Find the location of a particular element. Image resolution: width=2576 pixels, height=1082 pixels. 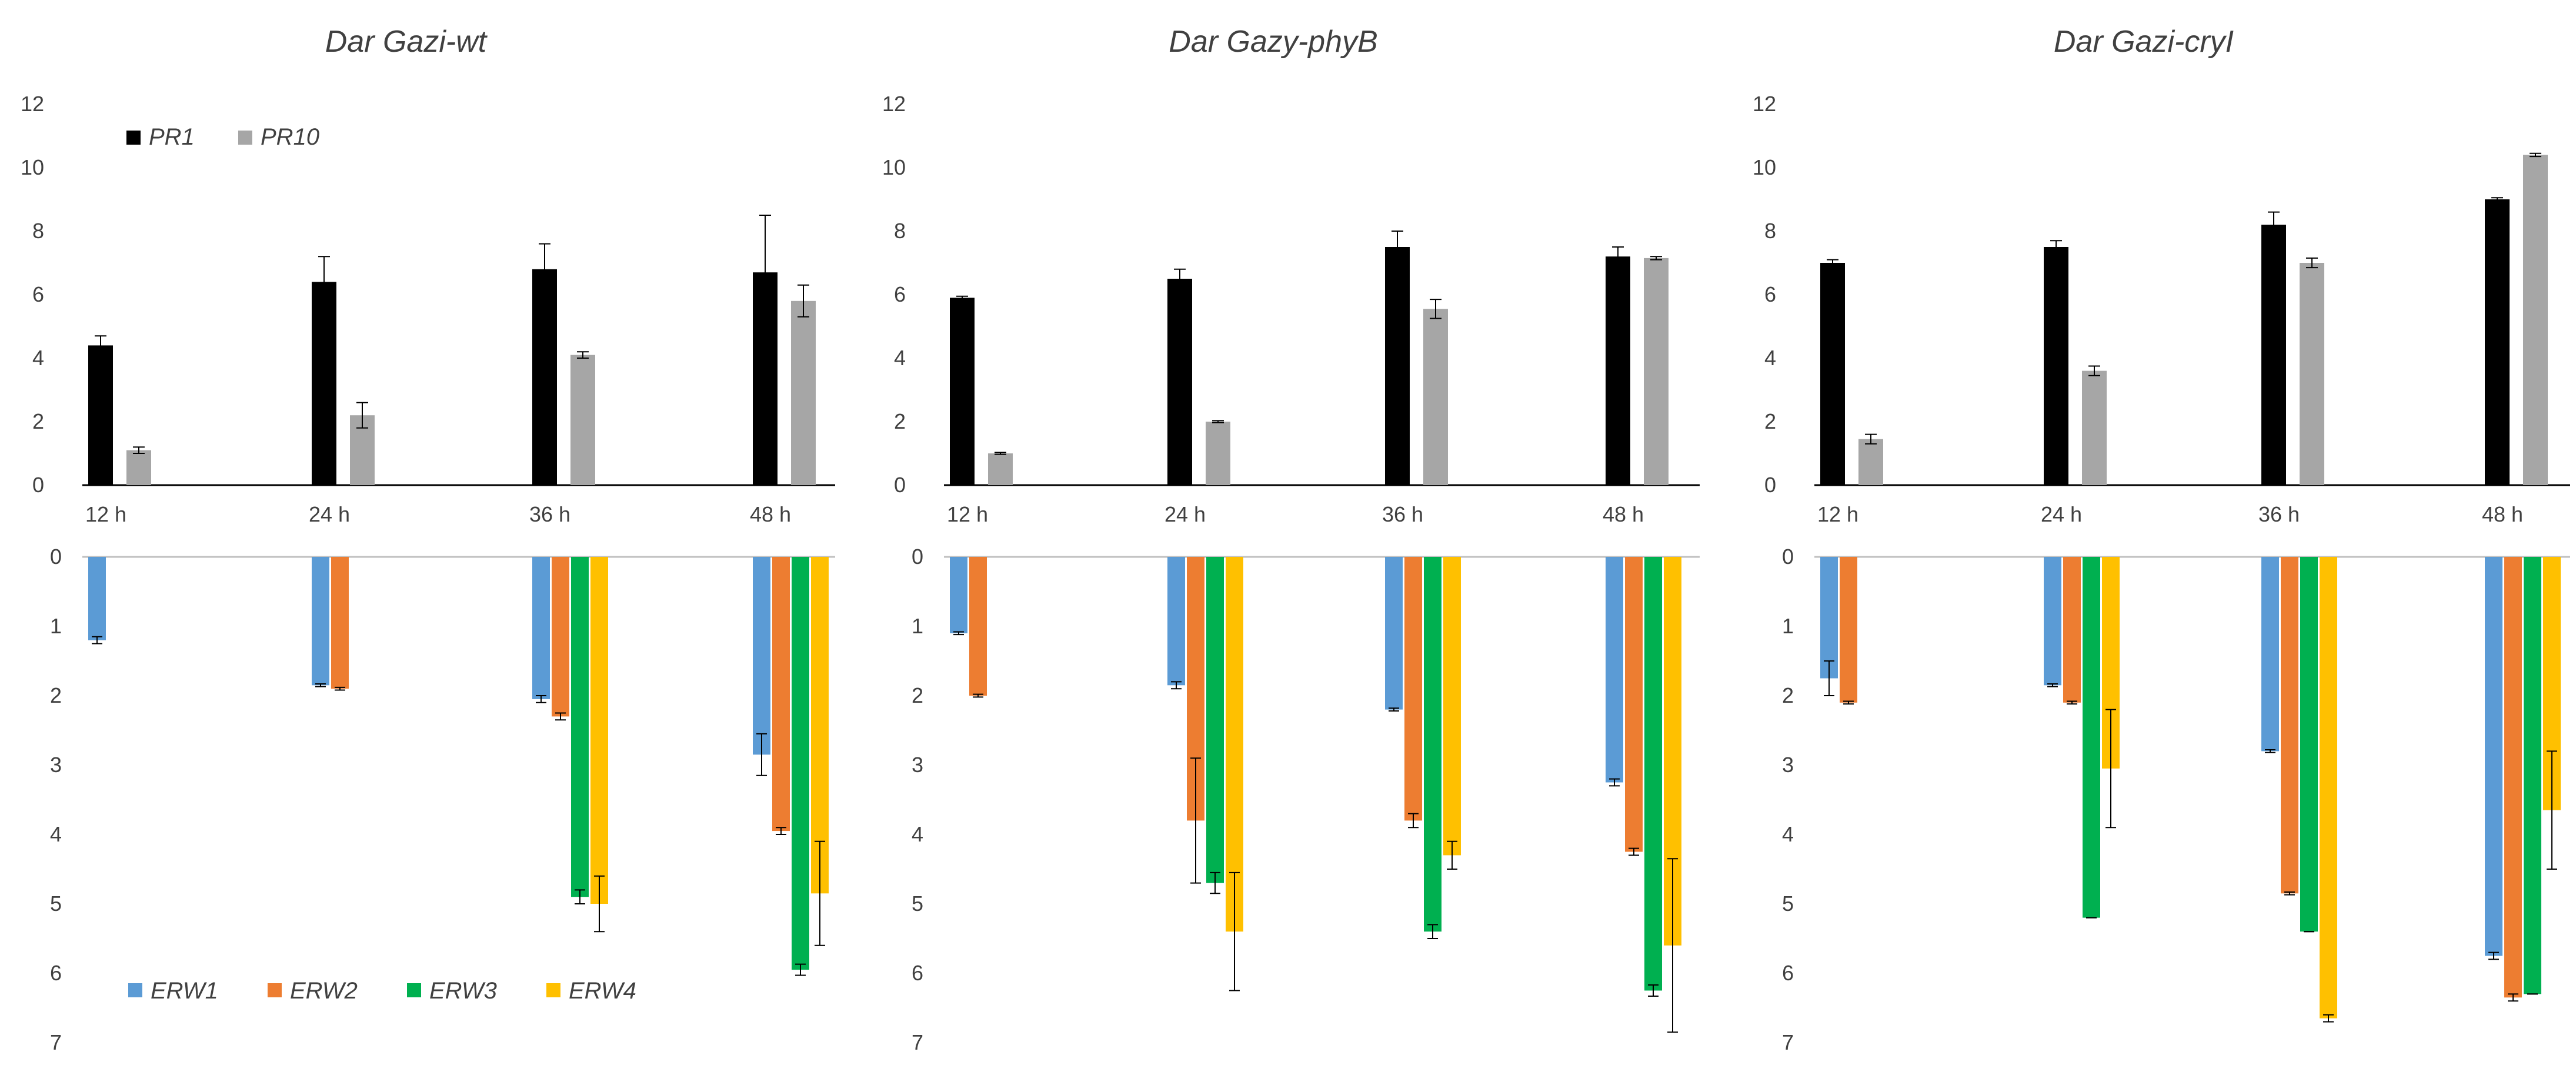

legend-label: PR10 is located at coordinates (290, 137).